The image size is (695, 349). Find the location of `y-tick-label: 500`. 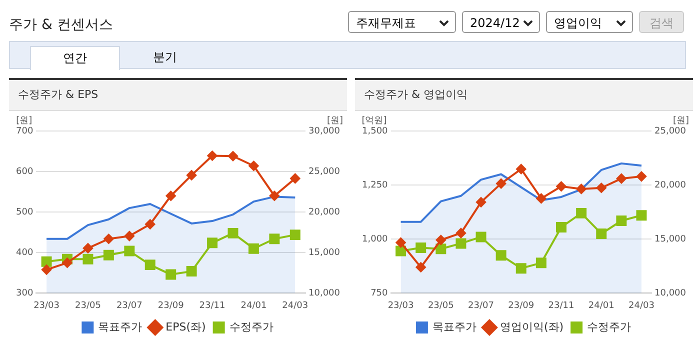

y-tick-label: 500 is located at coordinates (25, 212).